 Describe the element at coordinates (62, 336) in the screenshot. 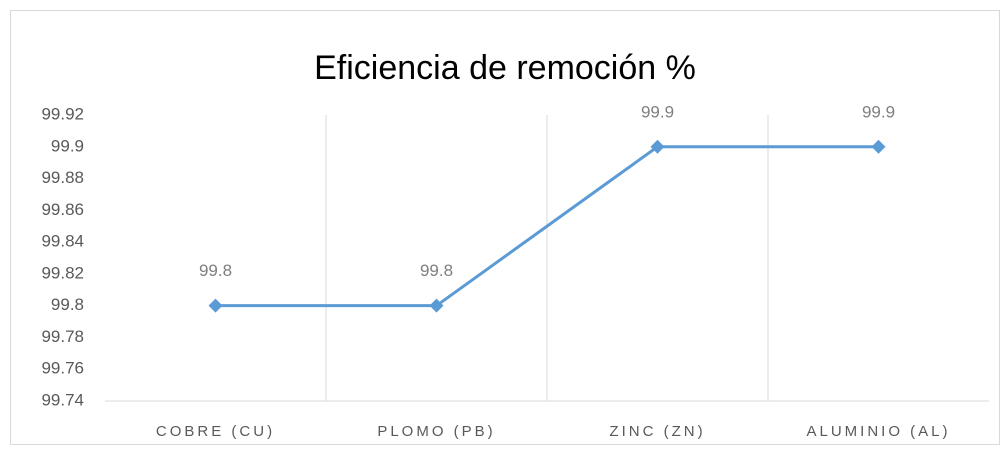

I see `y-tick-label: 99.78` at that location.